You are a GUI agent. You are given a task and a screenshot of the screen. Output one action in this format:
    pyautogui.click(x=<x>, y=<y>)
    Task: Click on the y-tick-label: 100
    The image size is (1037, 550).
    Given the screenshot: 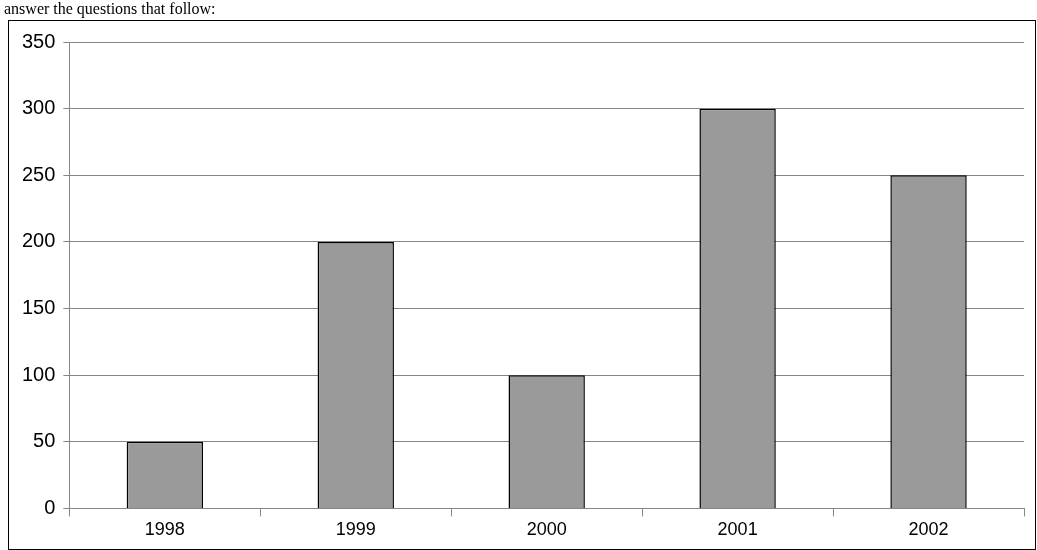 What is the action you would take?
    pyautogui.click(x=38, y=373)
    